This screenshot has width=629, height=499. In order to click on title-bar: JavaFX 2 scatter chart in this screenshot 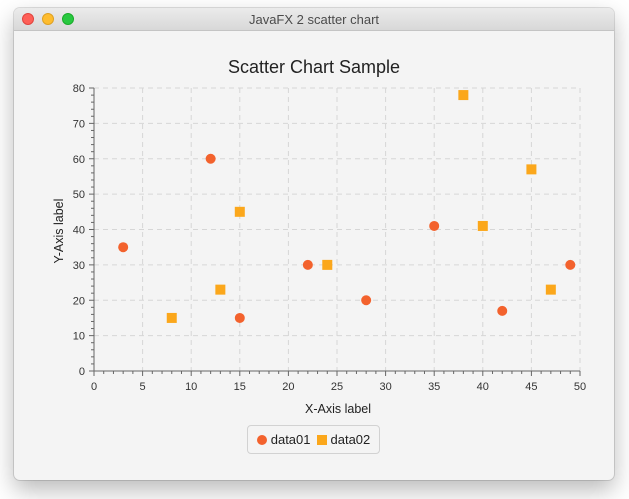, I will do `click(314, 19)`.